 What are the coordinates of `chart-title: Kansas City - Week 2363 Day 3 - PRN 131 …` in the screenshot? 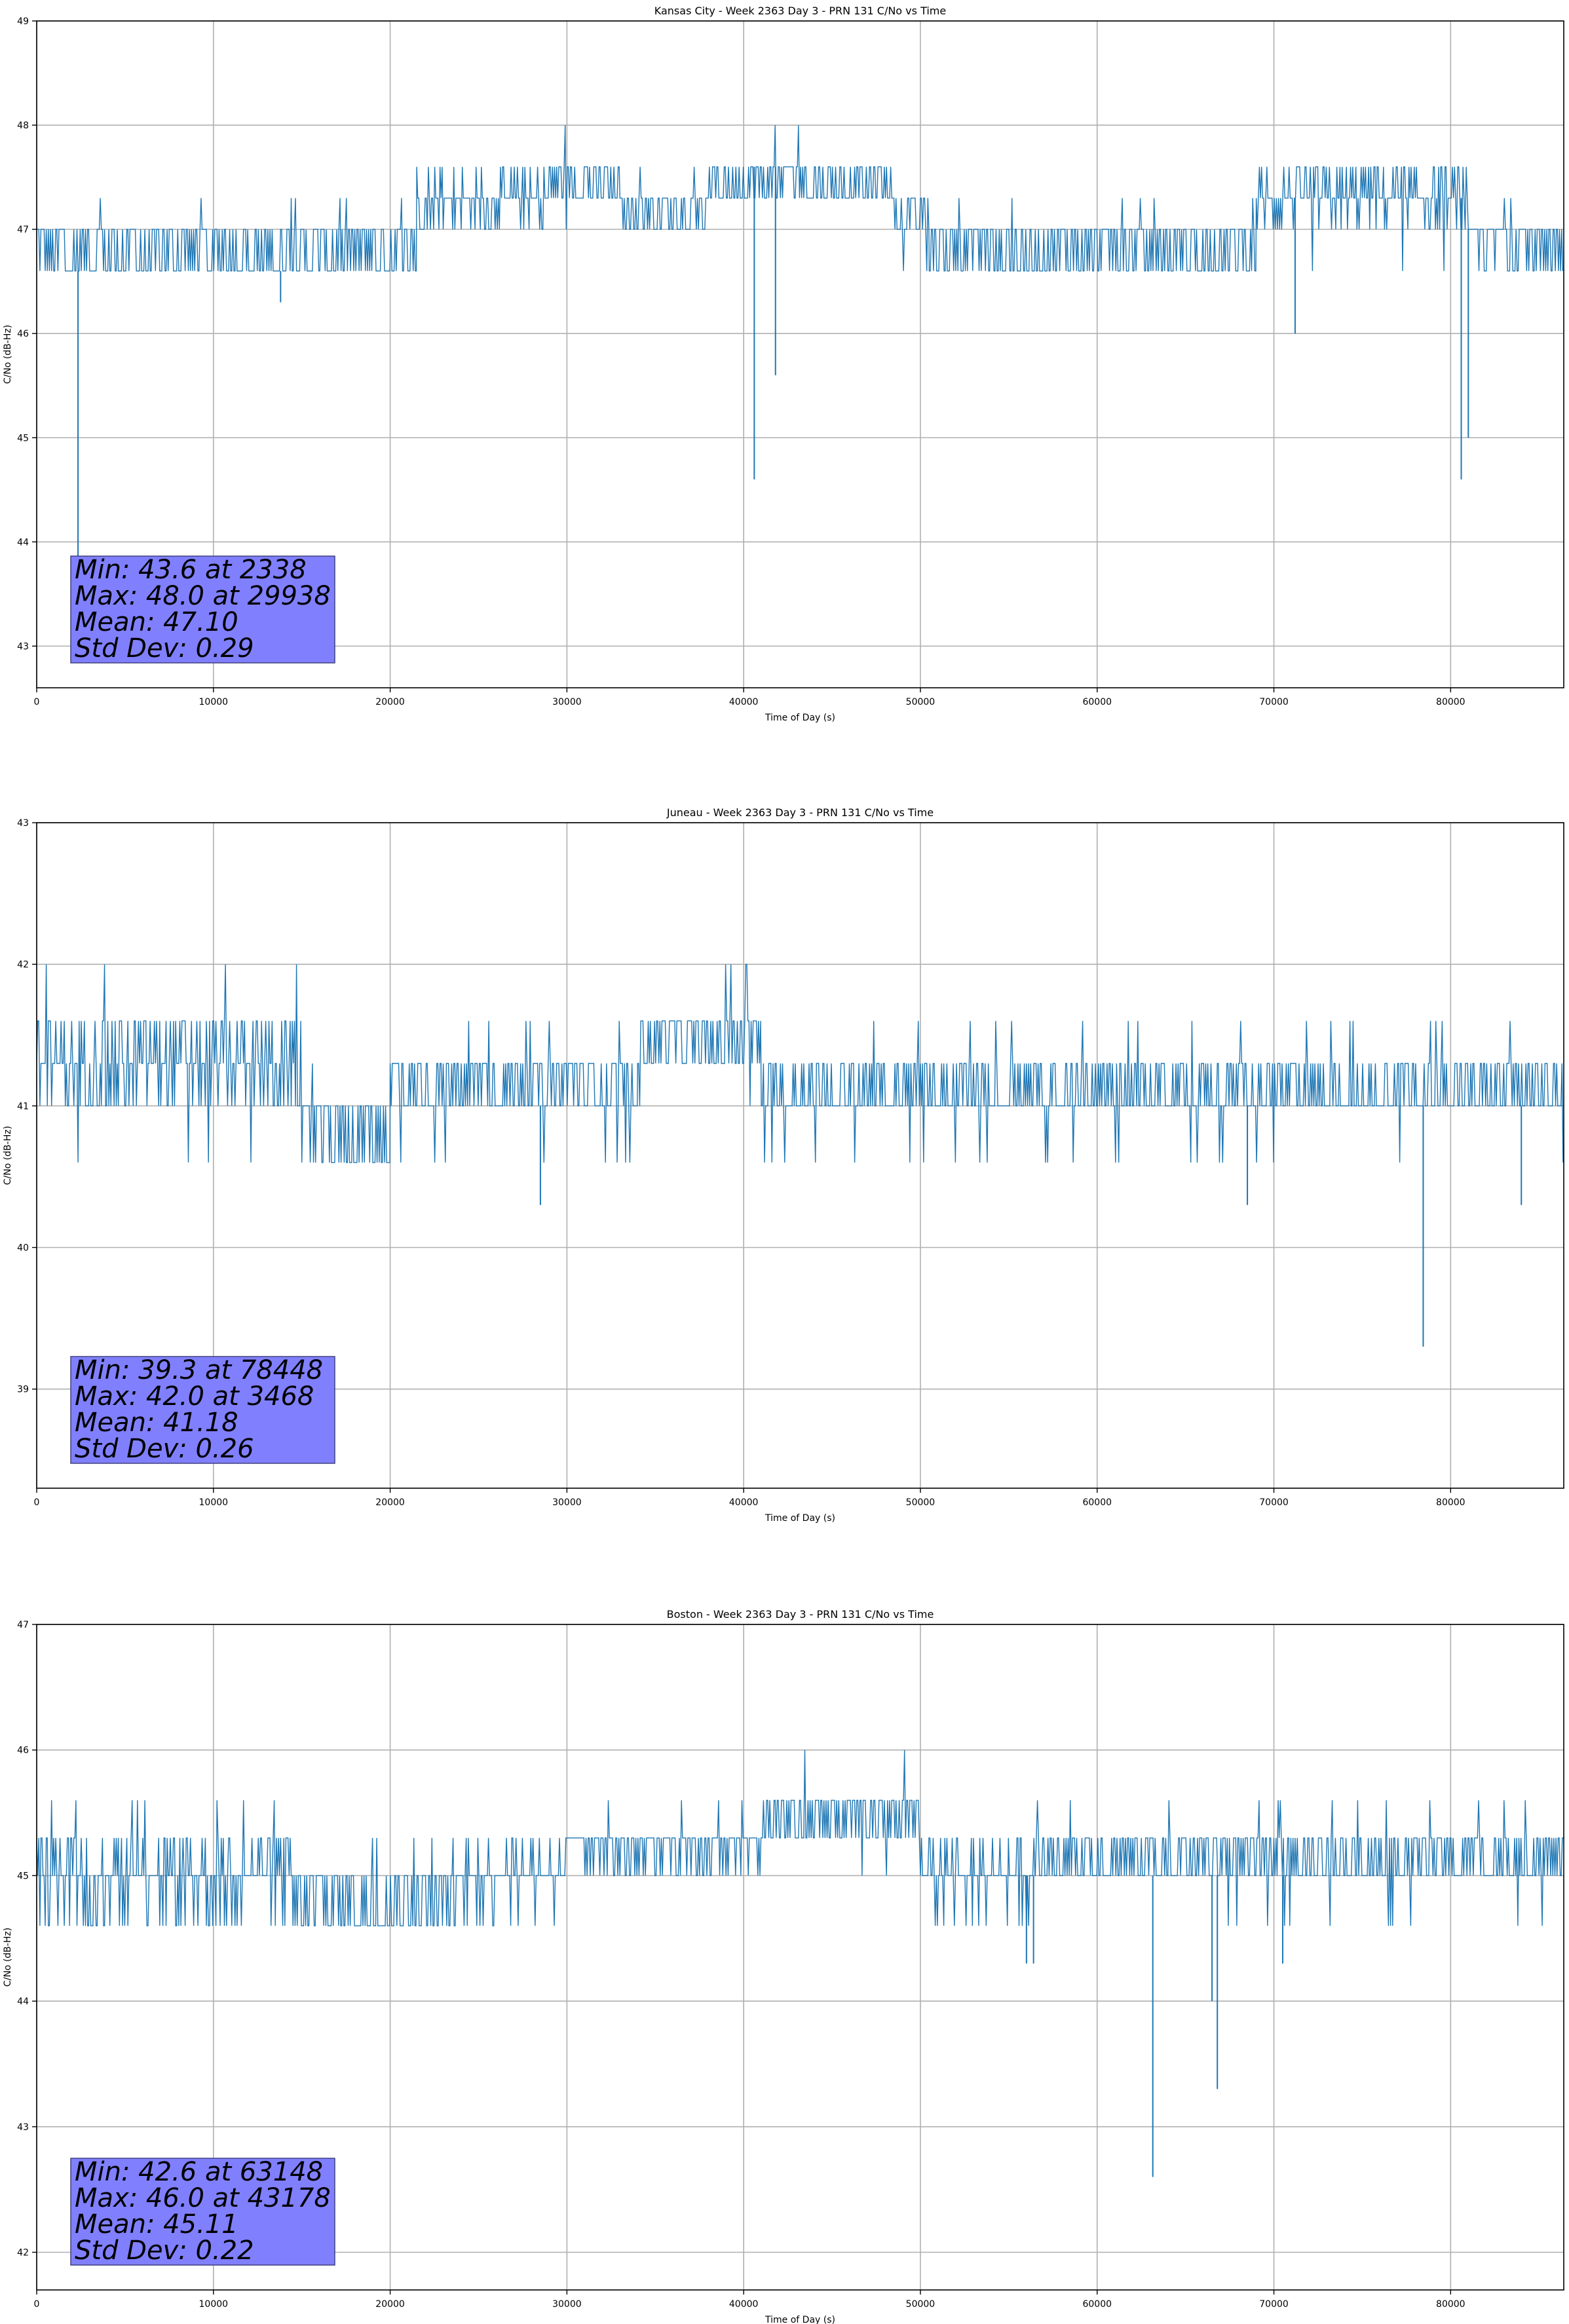 It's located at (800, 11).